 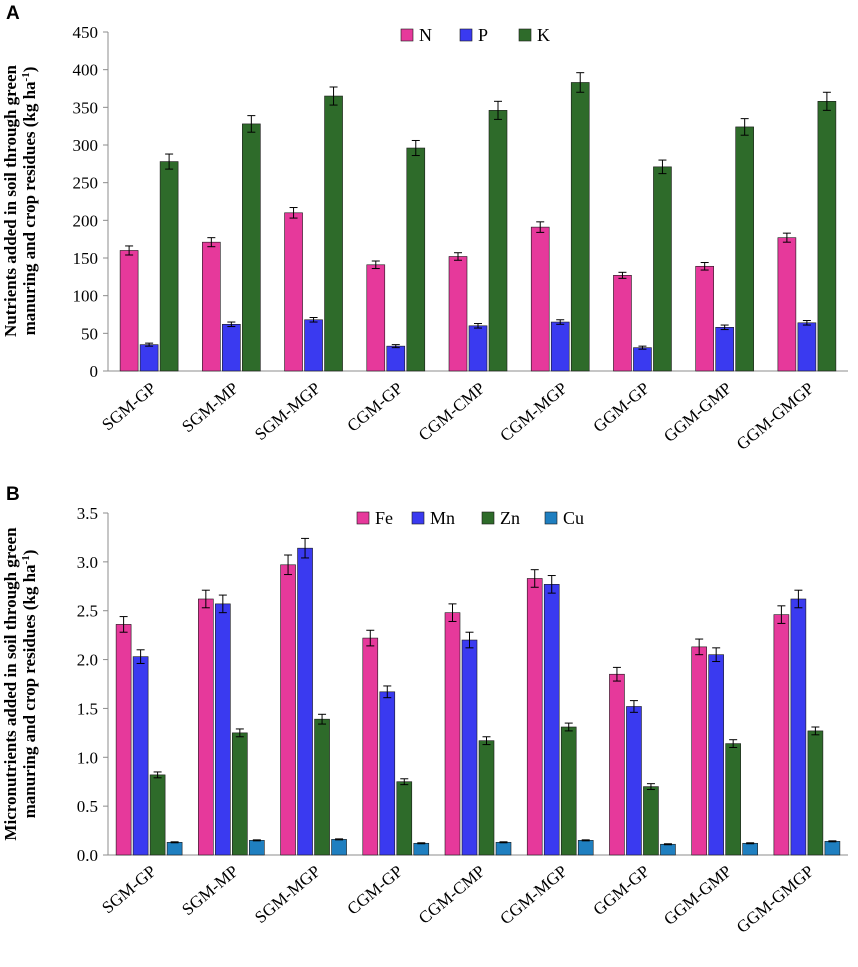 I want to click on bar-cu-ggm-gp, so click(x=668, y=849).